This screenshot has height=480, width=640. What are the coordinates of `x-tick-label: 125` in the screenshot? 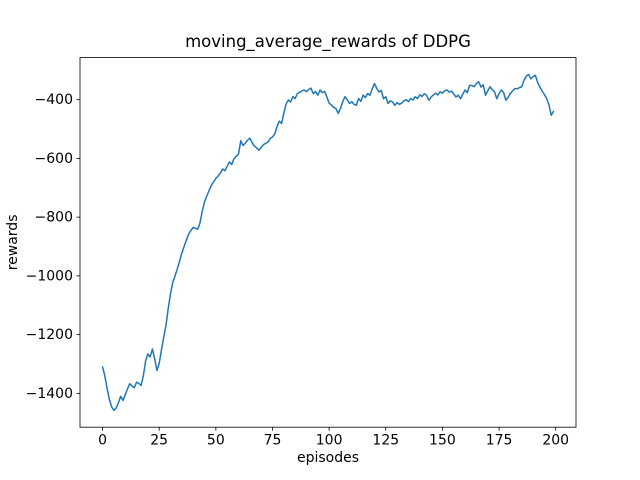 It's located at (385, 441).